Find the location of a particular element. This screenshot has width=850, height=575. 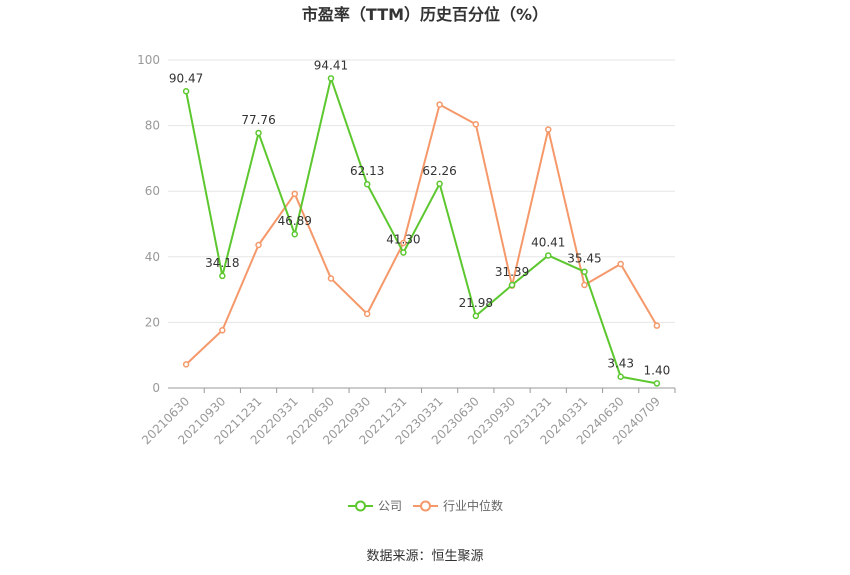

legend-item-1: 行业中位数 is located at coordinates (458, 505).